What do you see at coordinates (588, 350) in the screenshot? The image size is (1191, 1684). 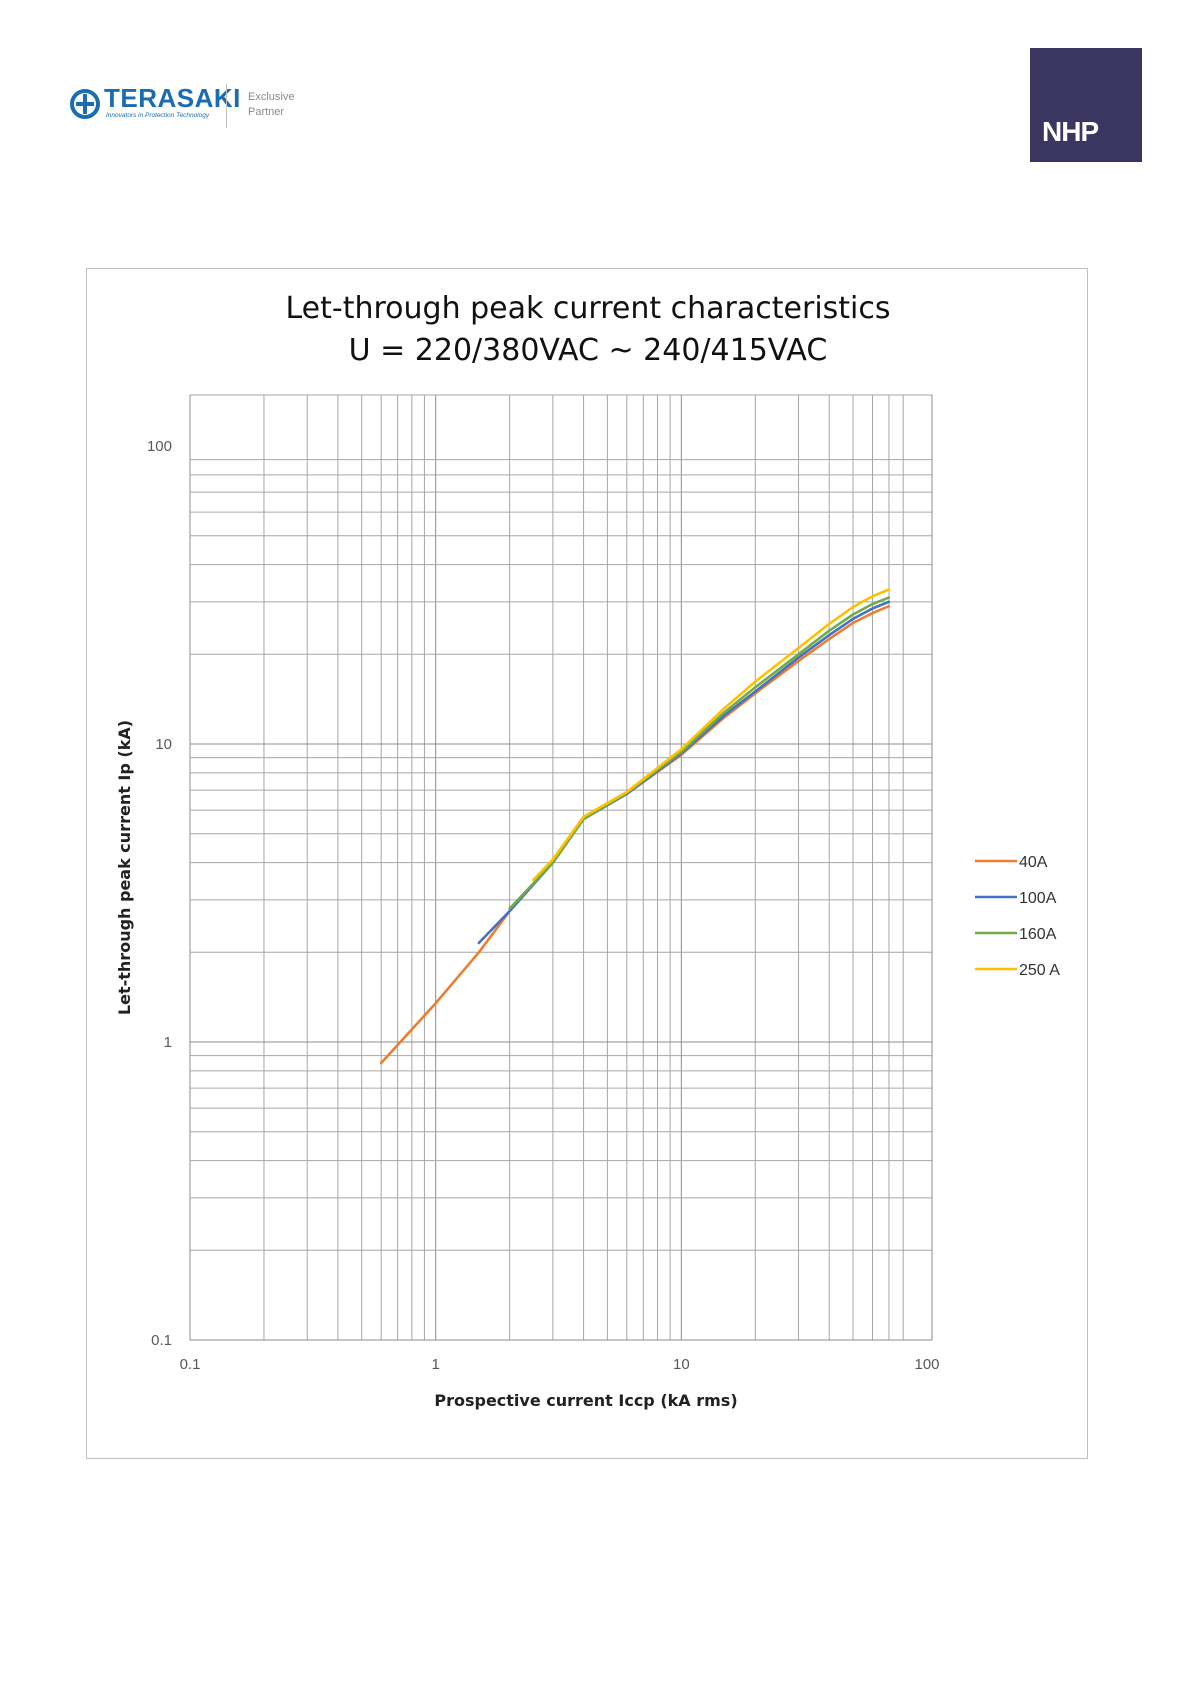 I see `chart-subtitle: U = 220/380VAC ~ 240/415VAC` at bounding box center [588, 350].